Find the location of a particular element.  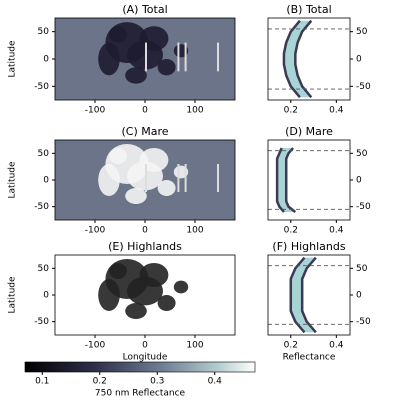

axis-label: 750 nm Reflectance is located at coordinates (140, 394).